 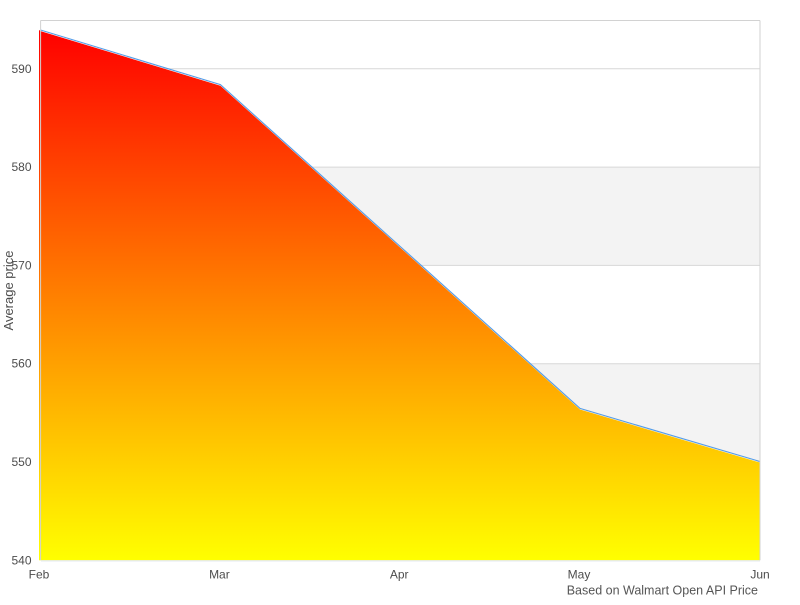 What do you see at coordinates (8, 291) in the screenshot?
I see `svg-text: Average price` at bounding box center [8, 291].